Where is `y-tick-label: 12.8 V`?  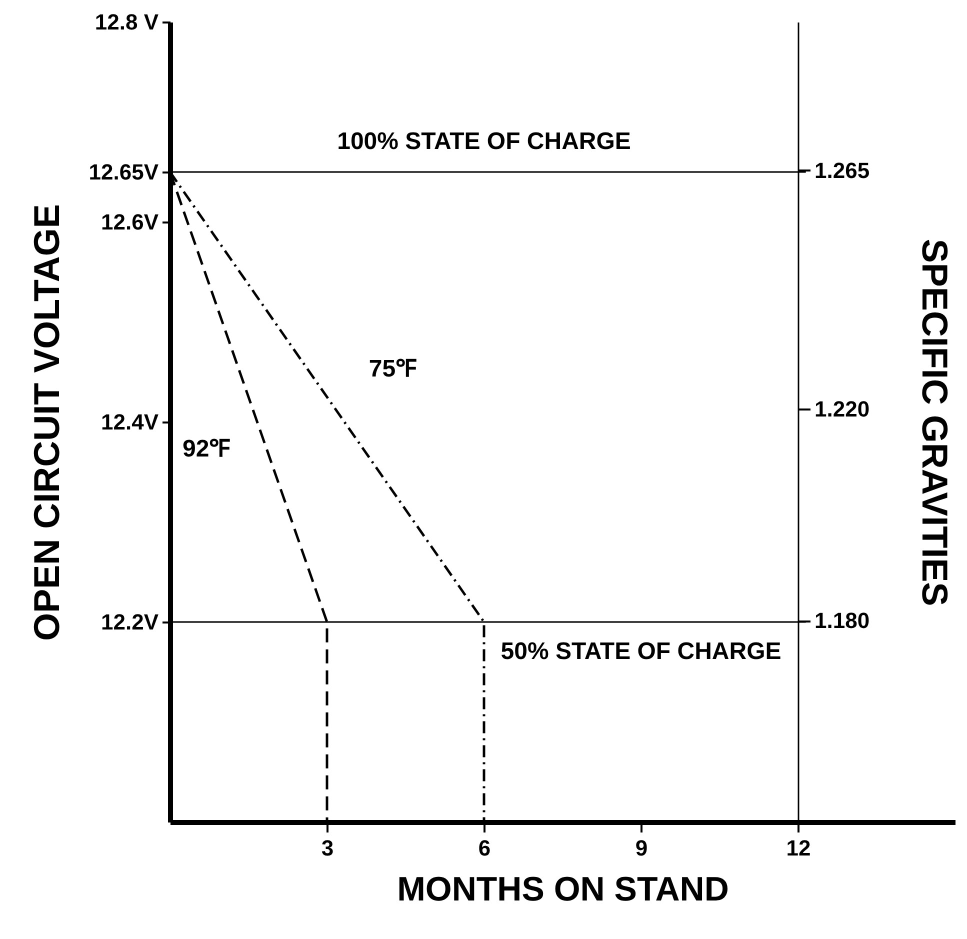
y-tick-label: 12.8 V is located at coordinates (126, 22).